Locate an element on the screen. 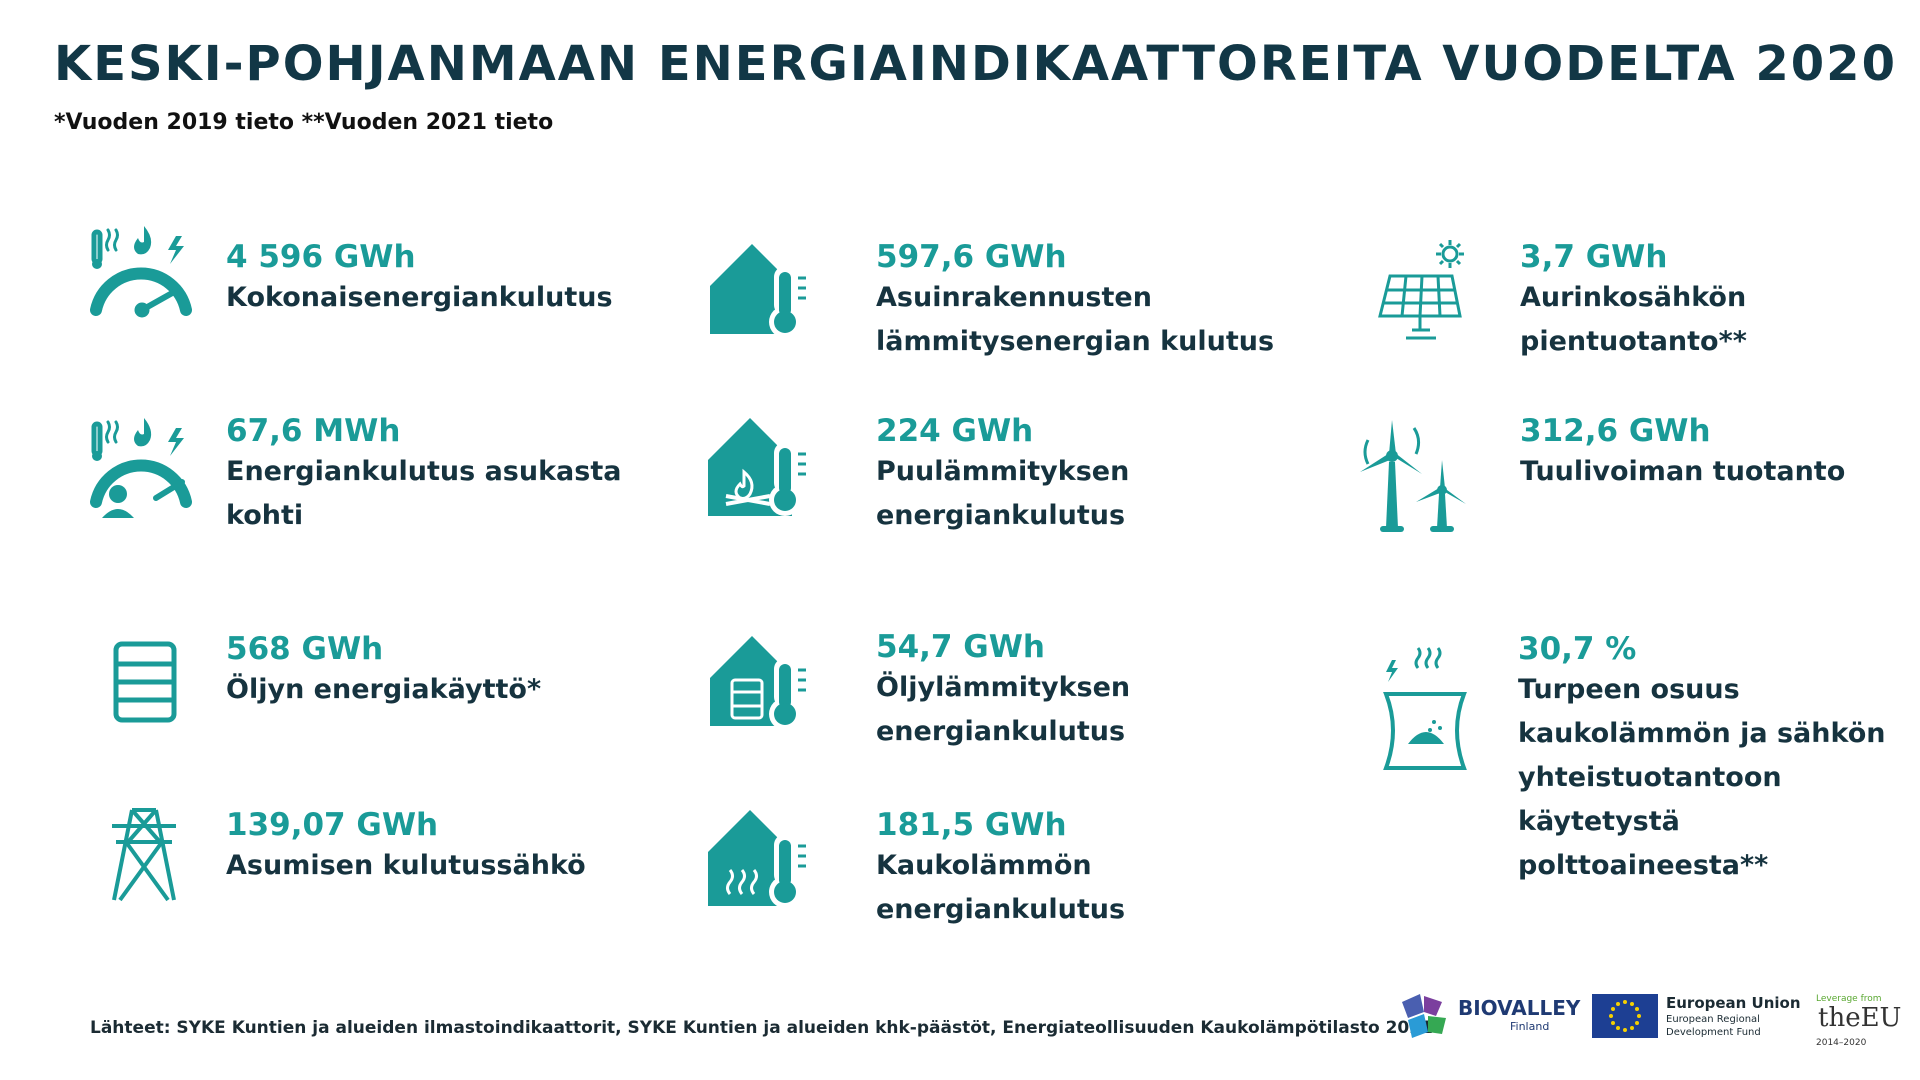 Image resolution: width=1920 pixels, height=1080 pixels. stat-oil-energy: 568 GWh Öljyn energiakäyttö* is located at coordinates (461, 671).